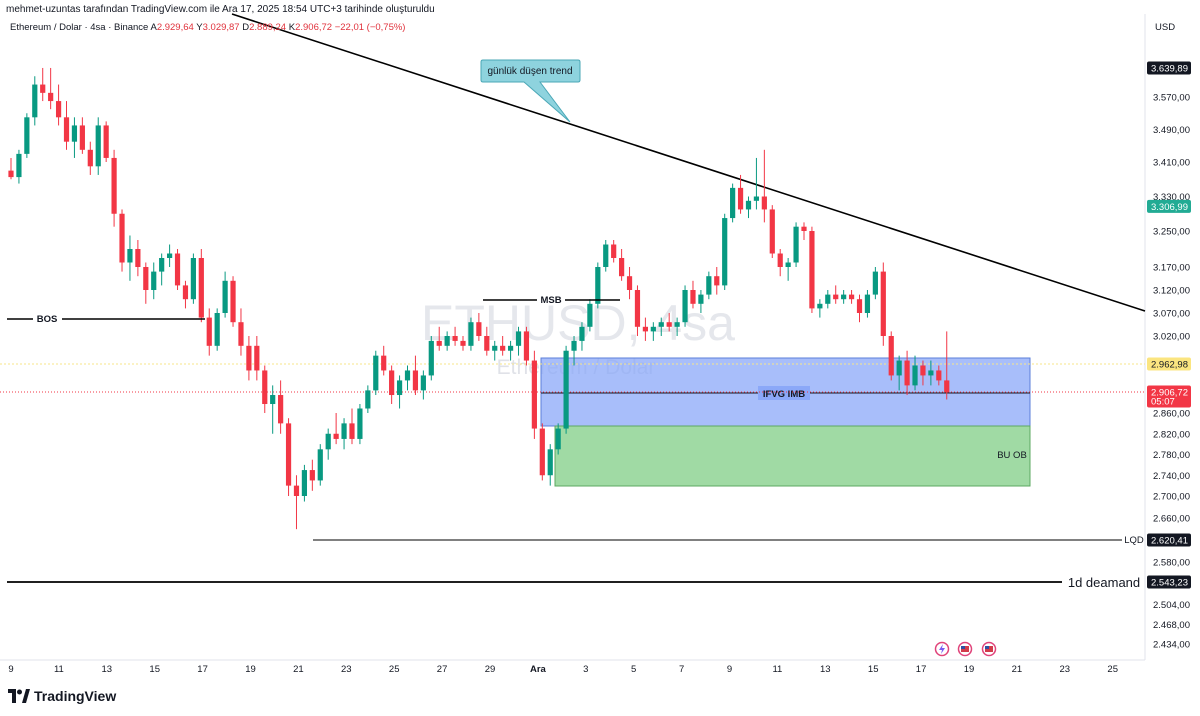  Describe the element at coordinates (62, 696) in the screenshot. I see `brand: TradingView` at that location.